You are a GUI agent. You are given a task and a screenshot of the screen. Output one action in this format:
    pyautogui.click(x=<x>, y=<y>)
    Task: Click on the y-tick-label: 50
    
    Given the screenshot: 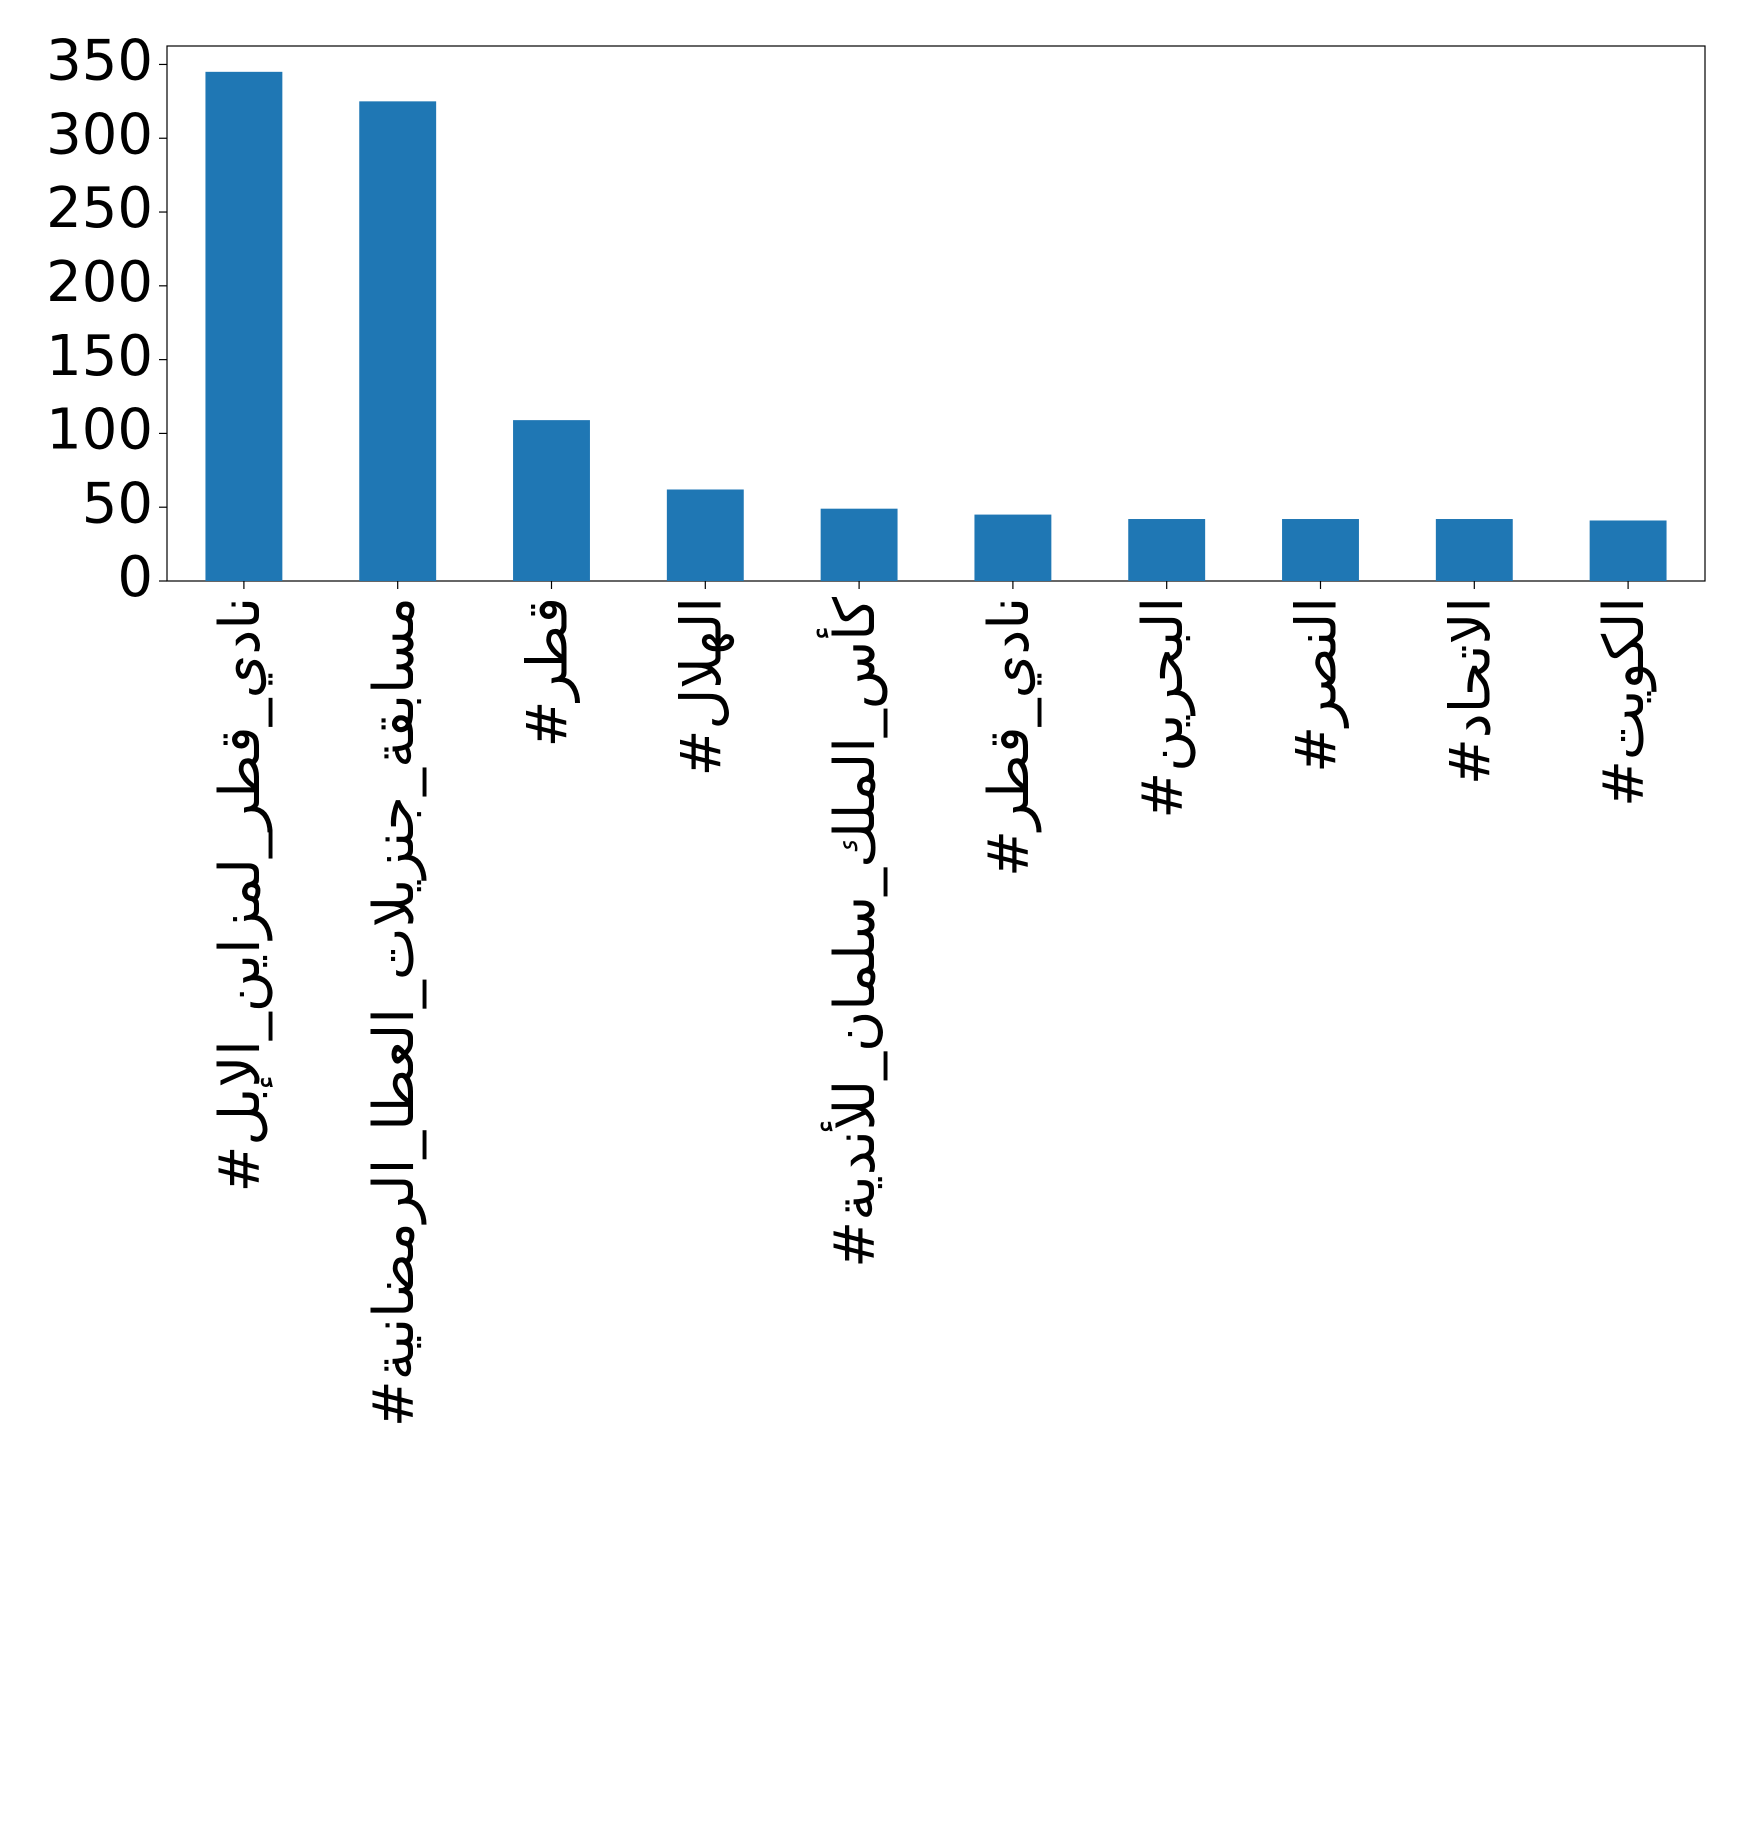 What is the action you would take?
    pyautogui.click(x=117, y=503)
    